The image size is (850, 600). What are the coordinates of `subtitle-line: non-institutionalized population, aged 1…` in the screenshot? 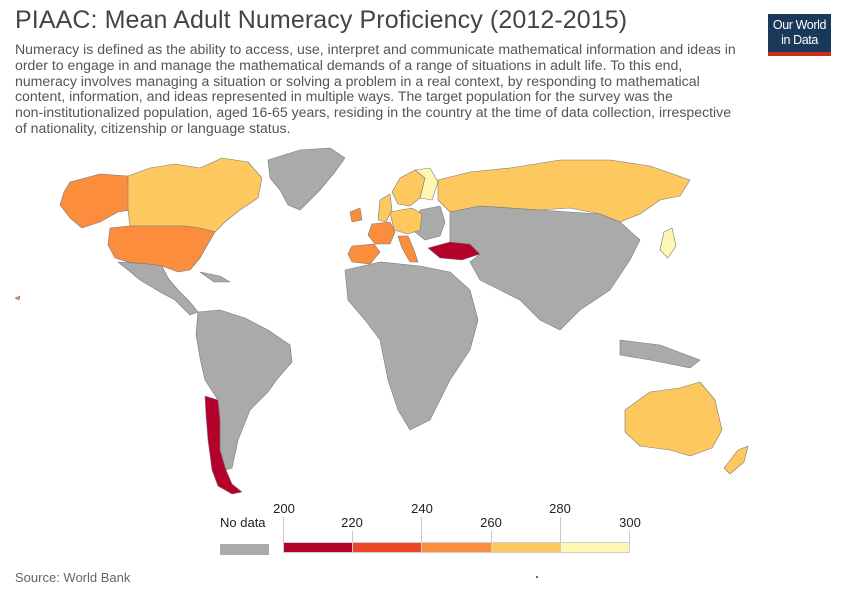 It's located at (373, 112).